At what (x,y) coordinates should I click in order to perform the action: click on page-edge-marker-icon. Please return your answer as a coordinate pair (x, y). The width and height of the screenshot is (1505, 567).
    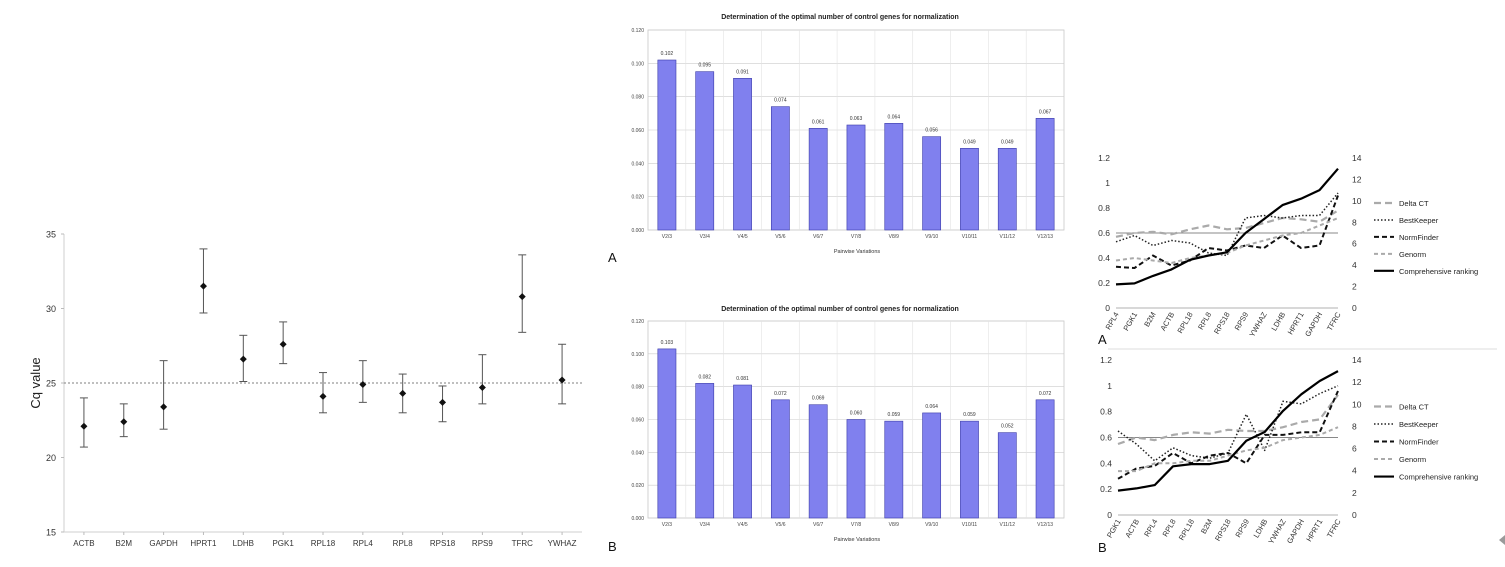
    Looking at the image, I should click on (1502, 540).